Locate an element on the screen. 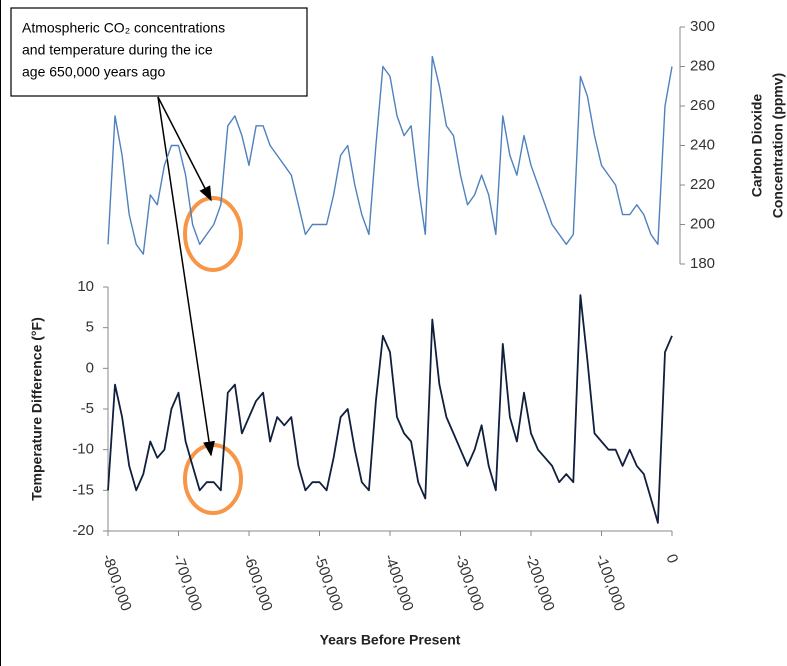  y2-tick-label: 300 is located at coordinates (702, 26).